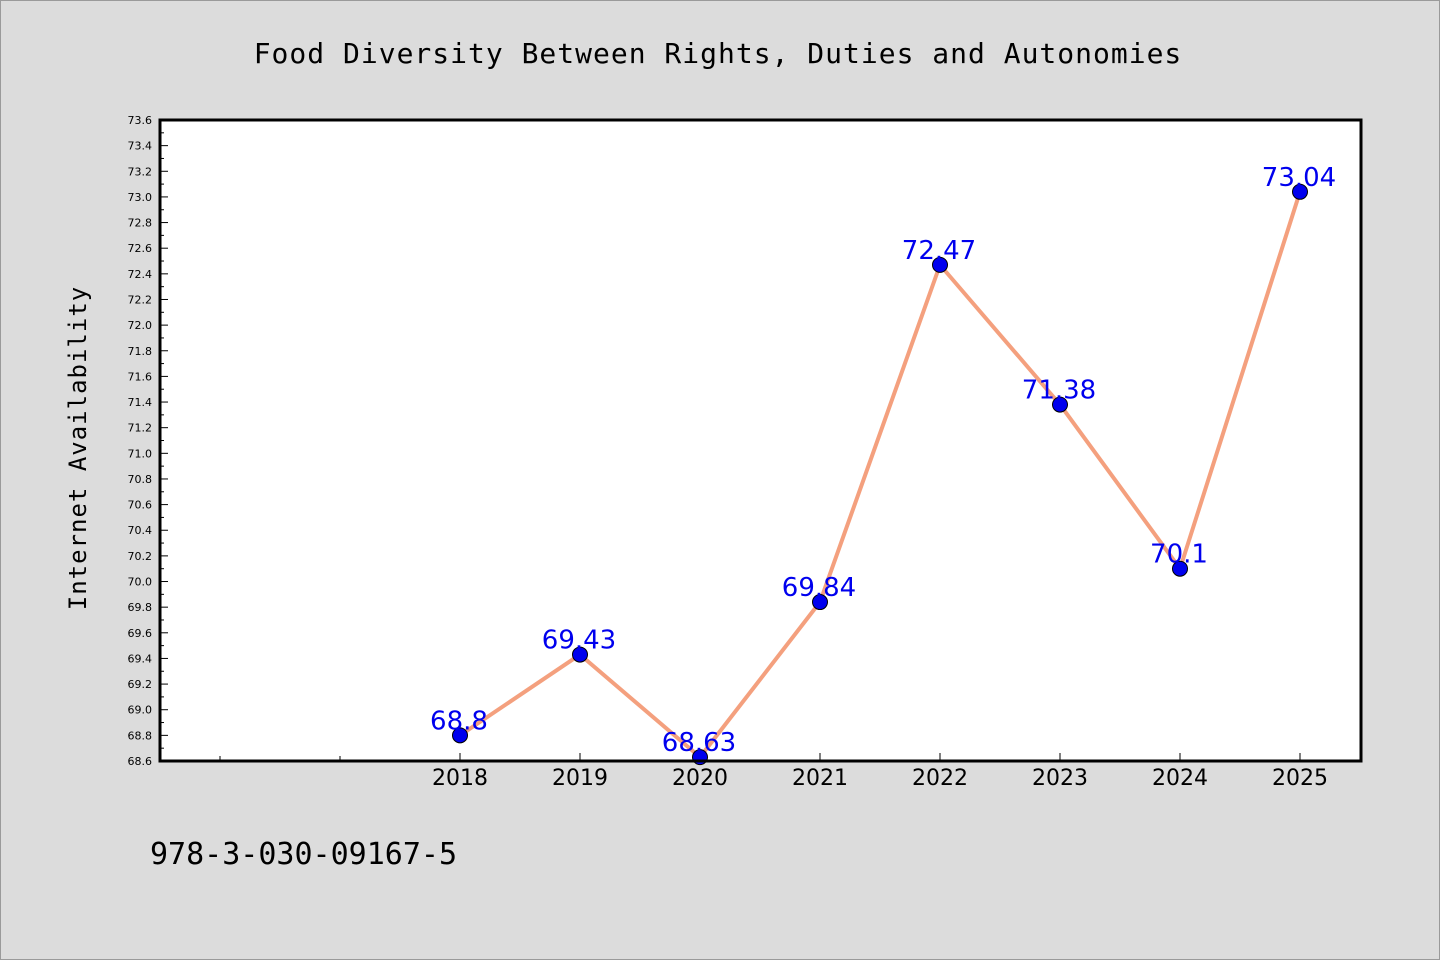 This screenshot has height=960, width=1440. I want to click on y-tick-label: 69.4, so click(140, 658).